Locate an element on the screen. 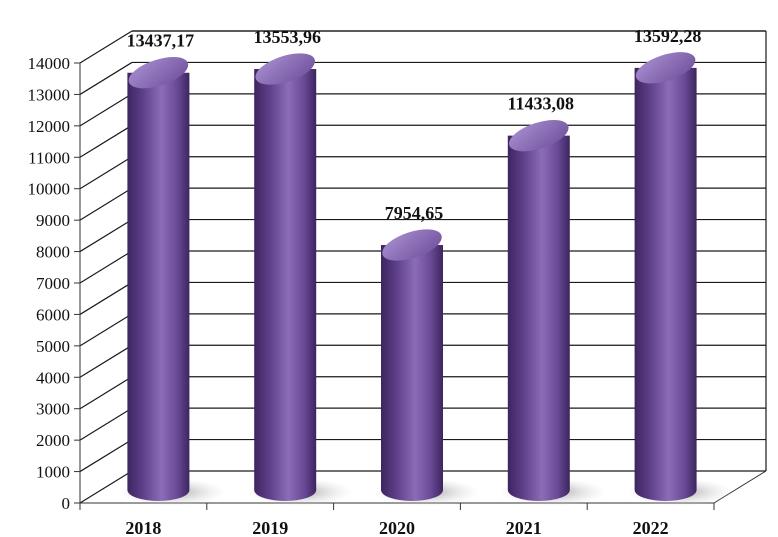 The image size is (778, 537). y-tick-label: 10000 is located at coordinates (49, 189).